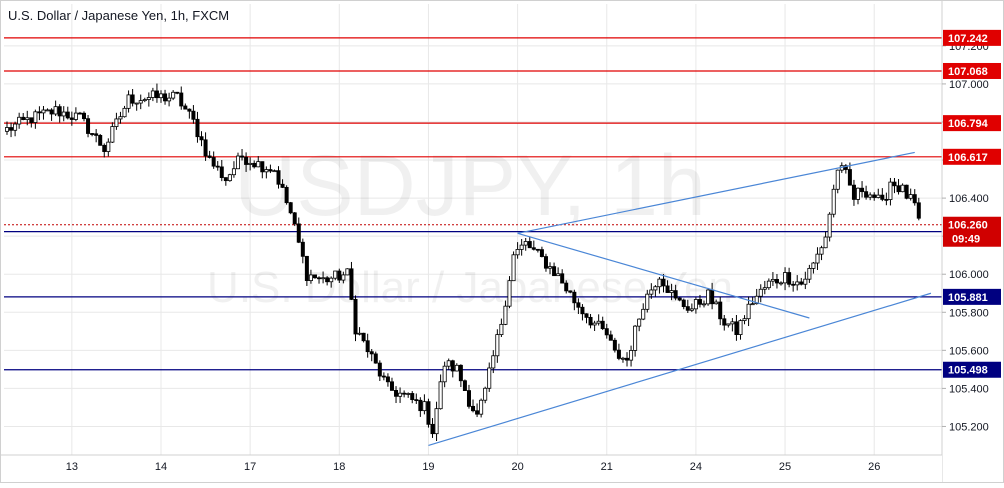  I want to click on y-tick-label: 107.000, so click(969, 85).